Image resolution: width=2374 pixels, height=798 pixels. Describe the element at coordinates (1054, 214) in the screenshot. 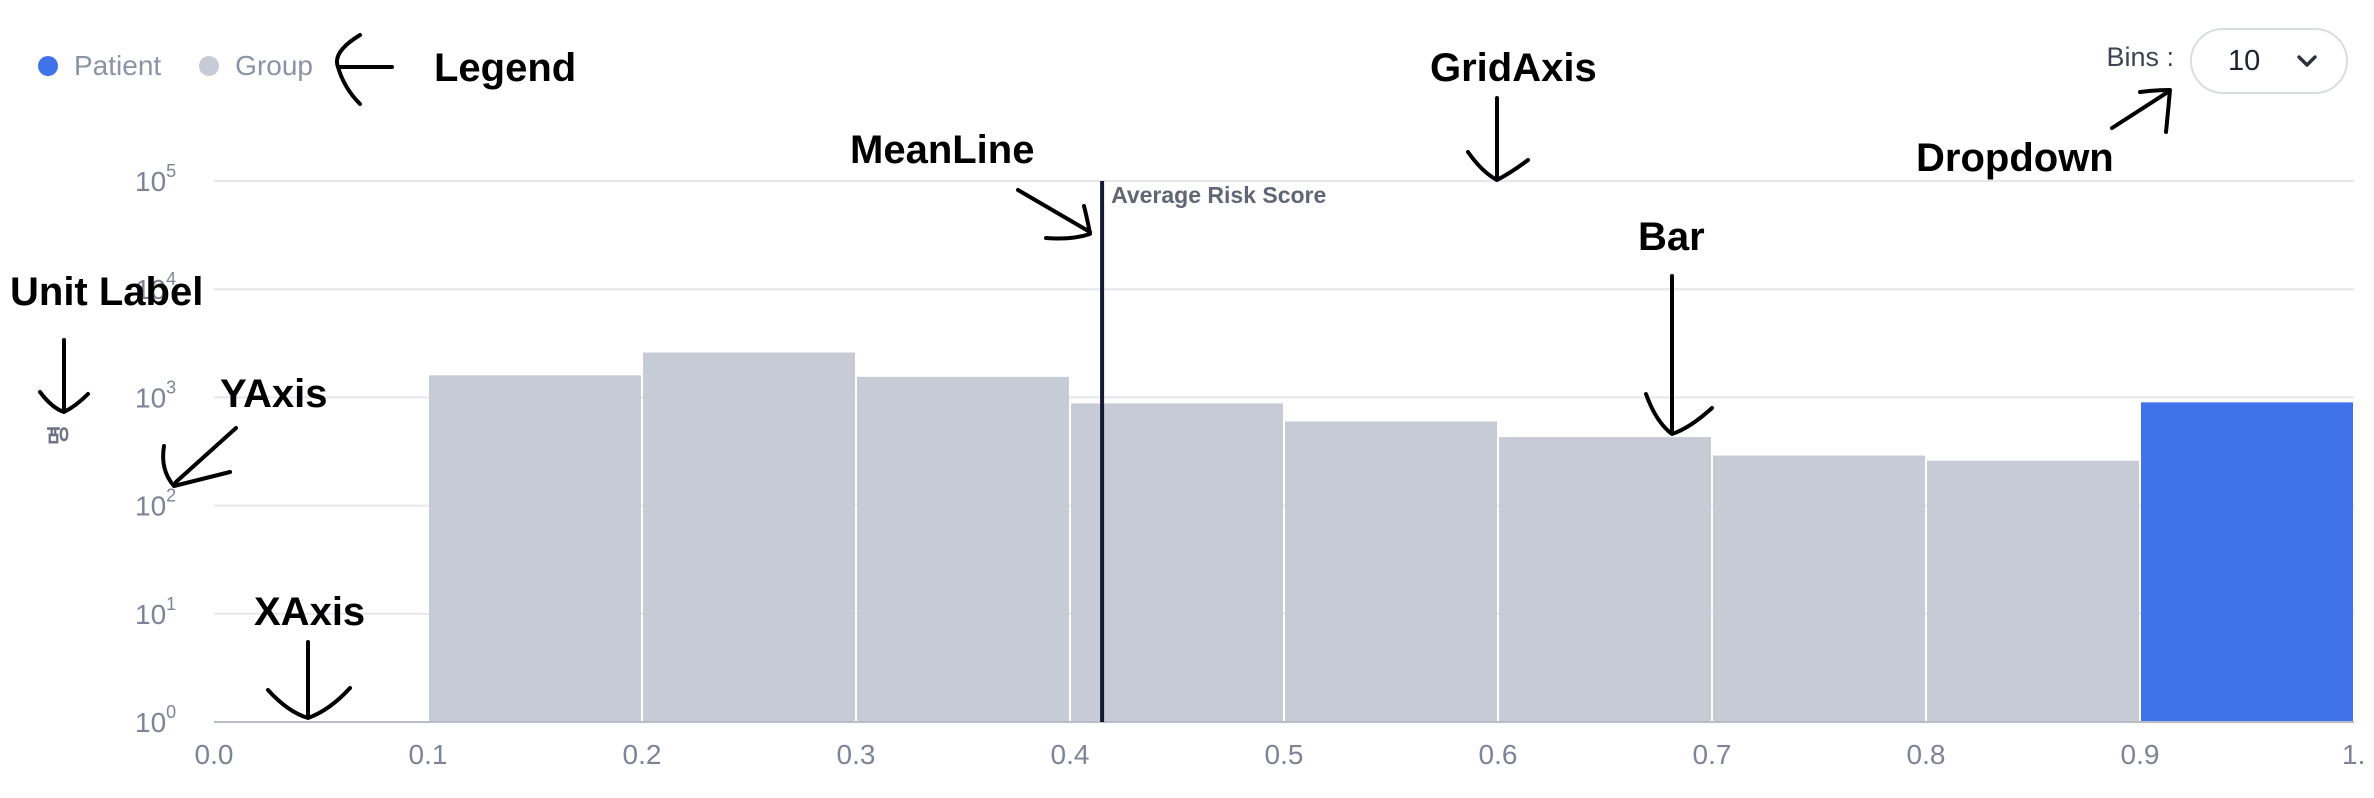

I see `annotation-meanline-arrow` at that location.